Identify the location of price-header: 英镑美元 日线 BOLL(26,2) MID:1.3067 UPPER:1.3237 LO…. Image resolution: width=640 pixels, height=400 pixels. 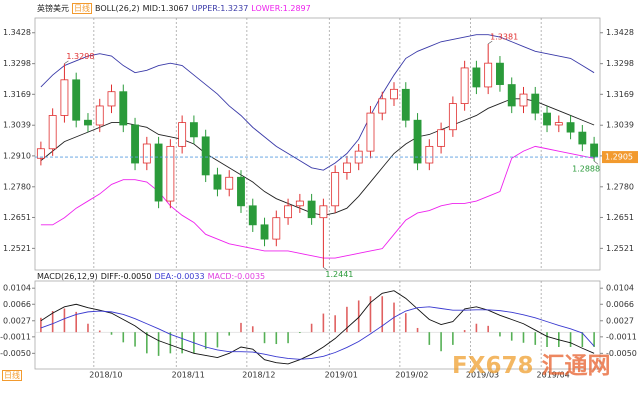
(175, 8).